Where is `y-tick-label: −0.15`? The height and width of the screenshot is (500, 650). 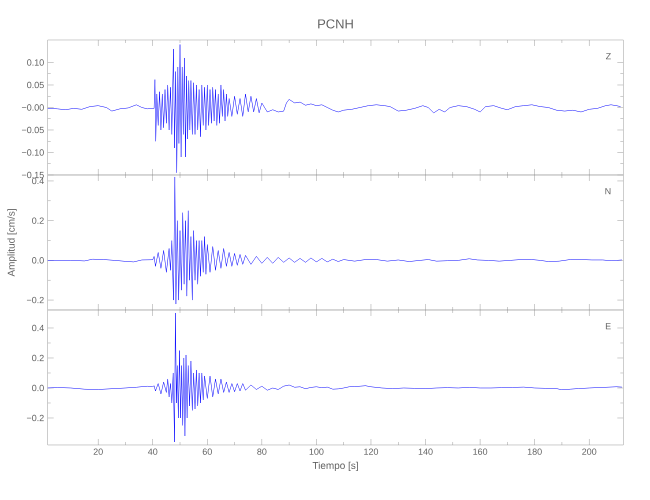
y-tick-label: −0.15 is located at coordinates (33, 175).